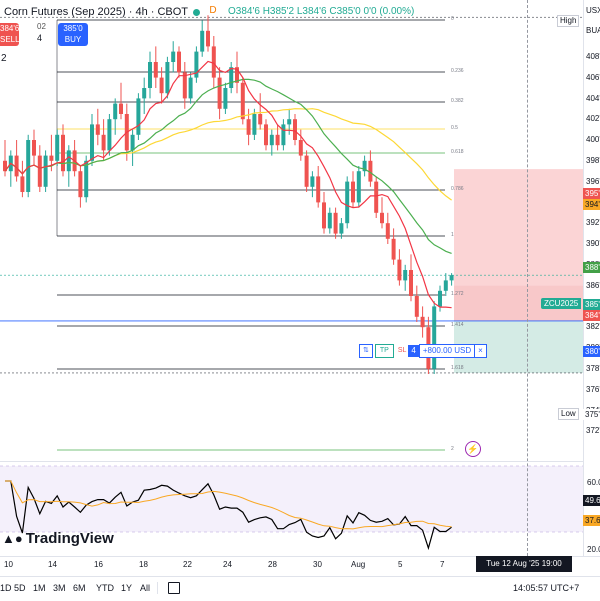 Image resolution: width=600 pixels, height=601 pixels. Describe the element at coordinates (4, 58) in the screenshot. I see `page-indicator: 2` at that location.